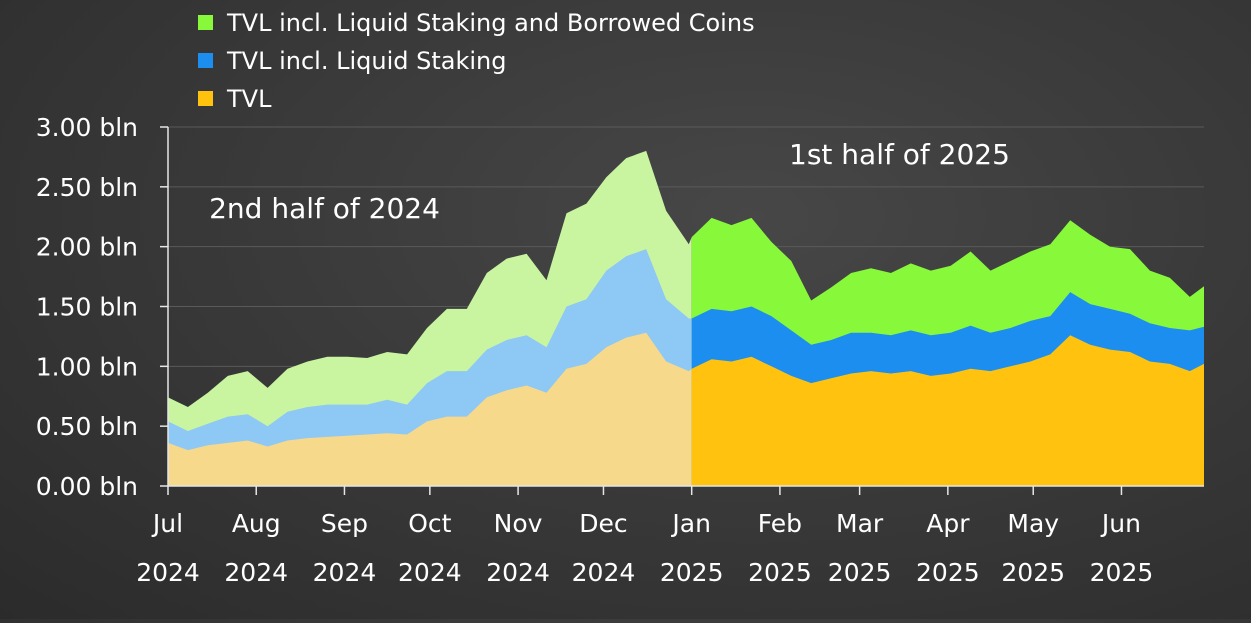 This screenshot has width=1251, height=623. What do you see at coordinates (87, 366) in the screenshot?
I see `y-tick-label: 1.00 bln` at bounding box center [87, 366].